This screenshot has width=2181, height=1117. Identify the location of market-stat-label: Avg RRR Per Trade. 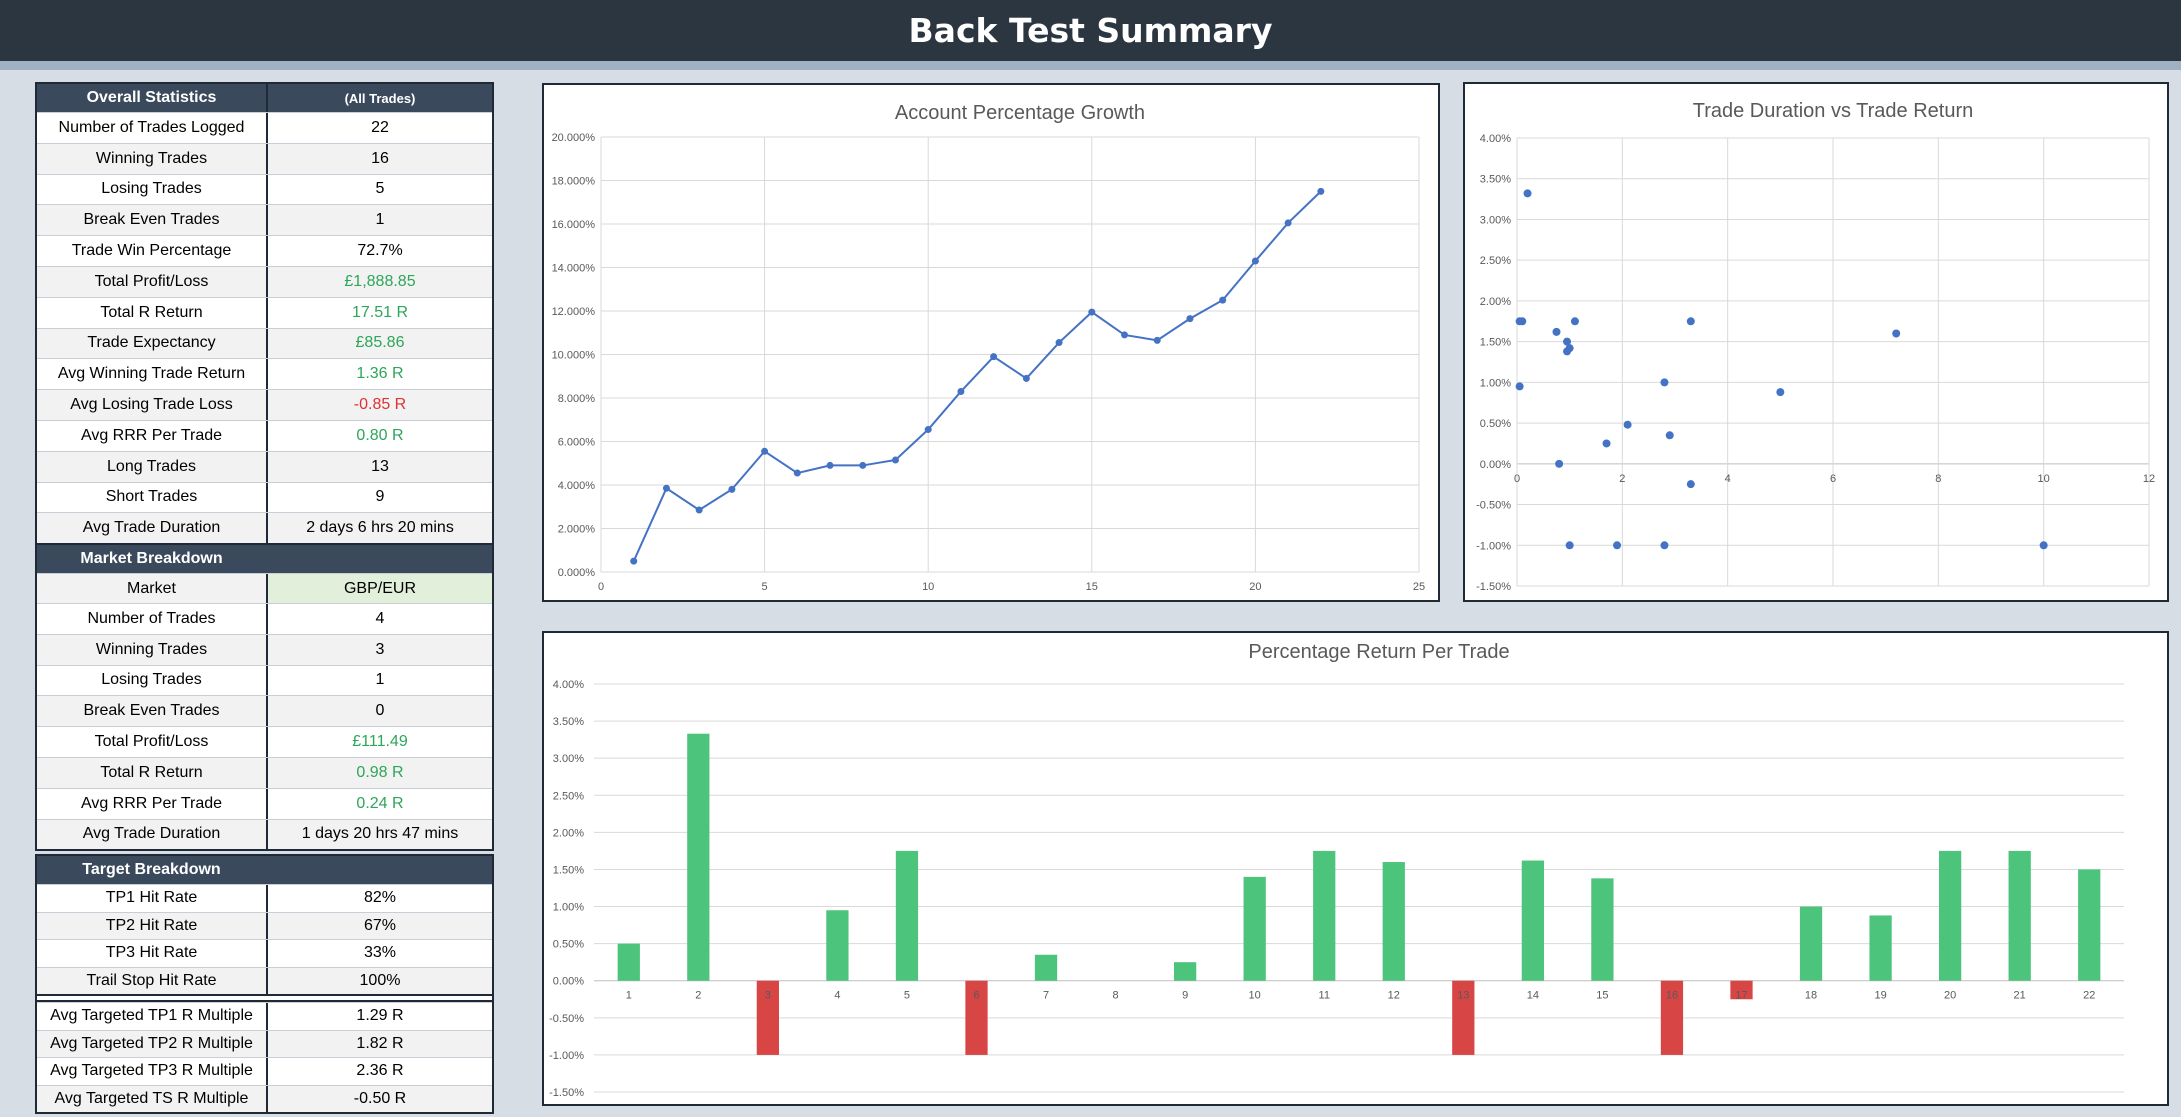
(152, 803).